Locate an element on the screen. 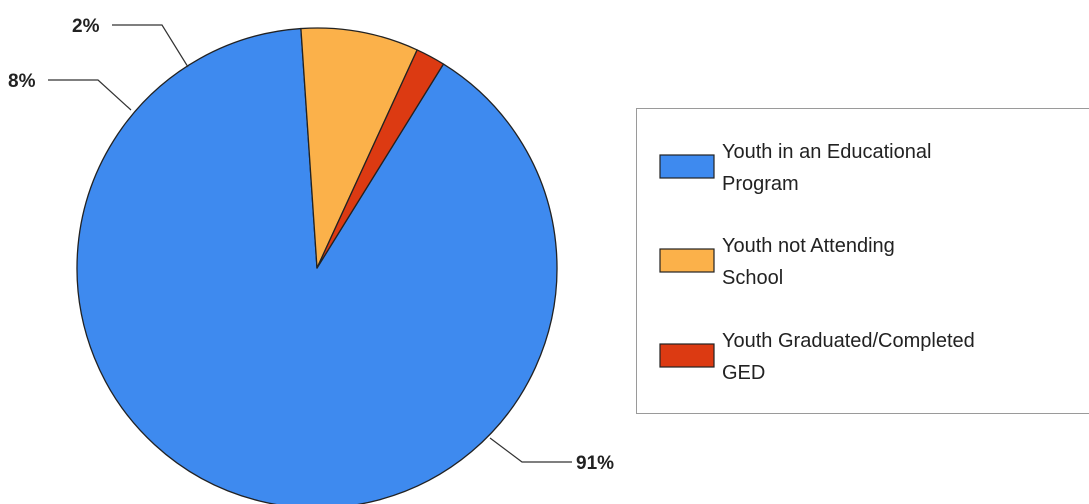  legend-entry-educational: Youth in an Educational Program is located at coordinates (795, 168).